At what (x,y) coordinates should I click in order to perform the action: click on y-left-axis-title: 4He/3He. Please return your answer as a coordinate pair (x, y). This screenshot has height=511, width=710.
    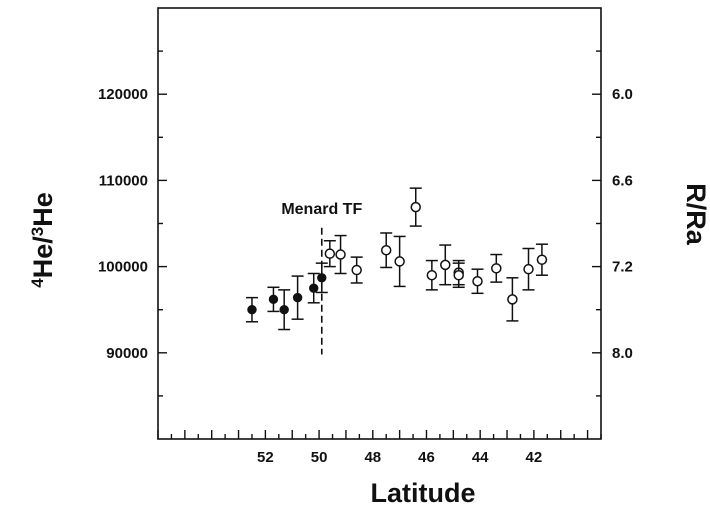
    Looking at the image, I should click on (43, 239).